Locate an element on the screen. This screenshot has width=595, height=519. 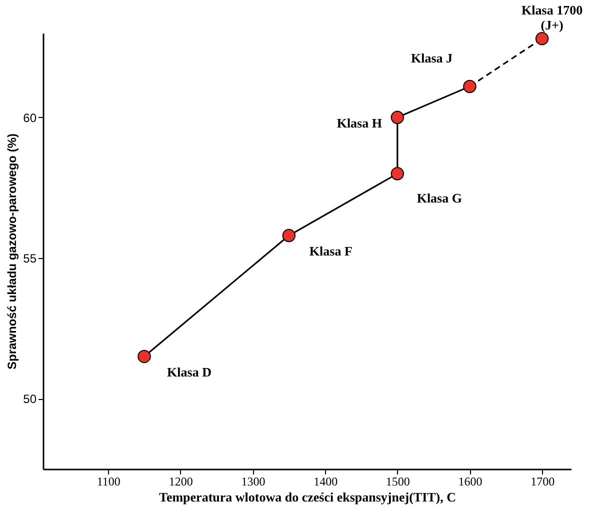
annotation: Klasa G is located at coordinates (439, 198).